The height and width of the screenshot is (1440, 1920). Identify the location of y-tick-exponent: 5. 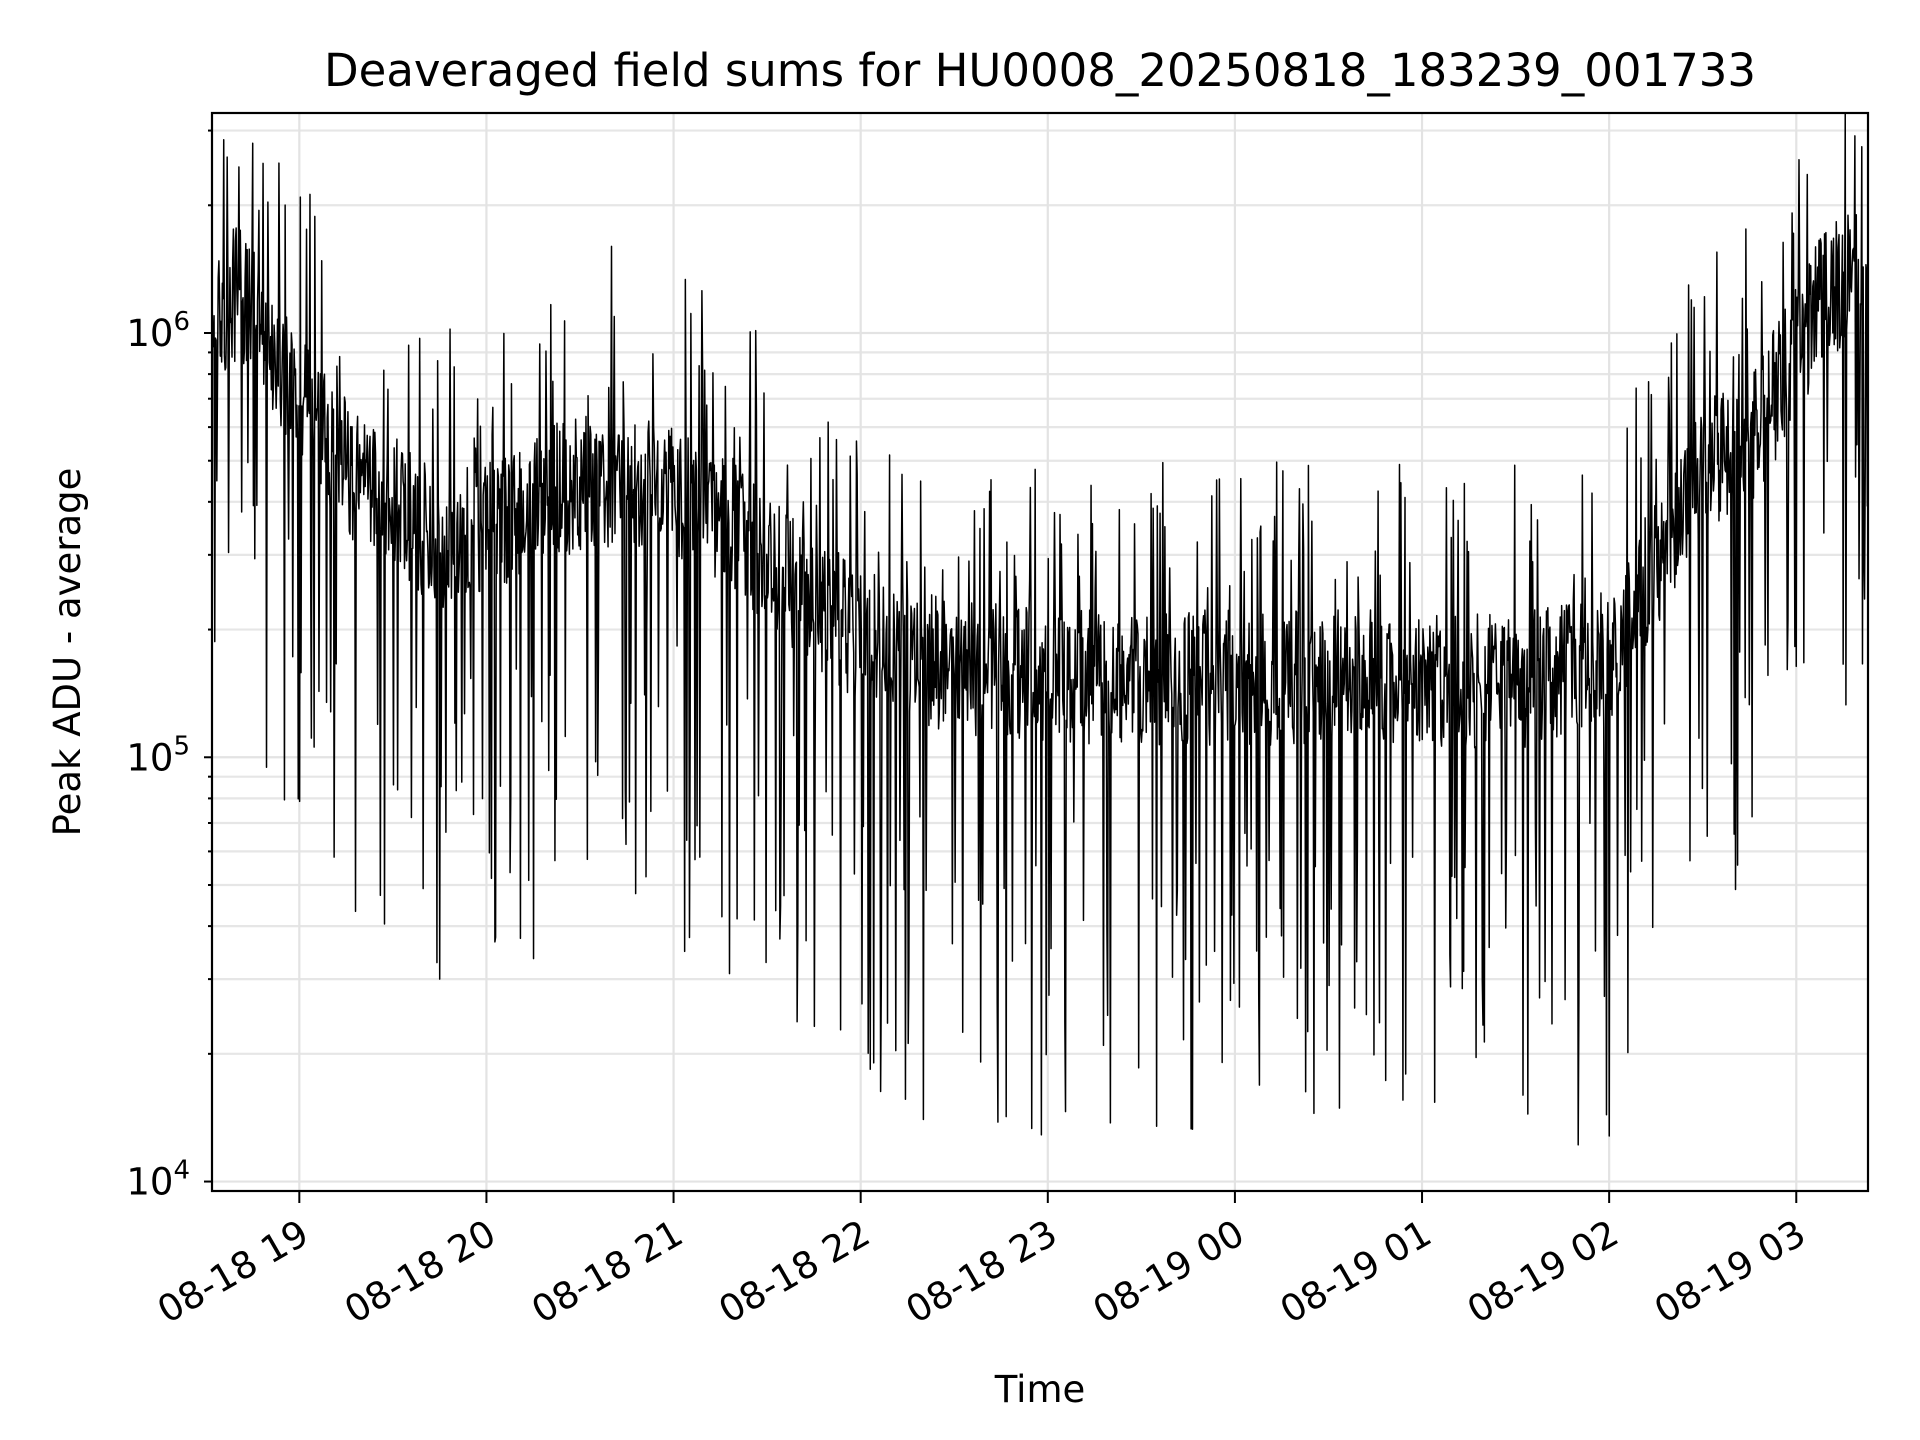
(181, 746).